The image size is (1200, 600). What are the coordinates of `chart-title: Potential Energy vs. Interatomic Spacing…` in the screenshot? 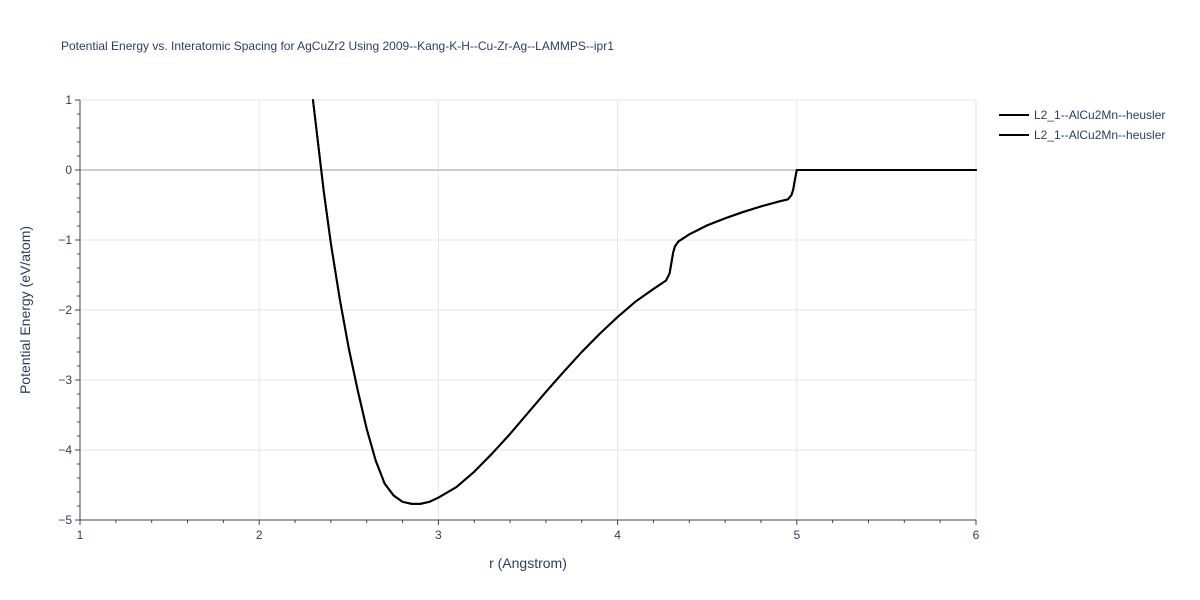 It's located at (337, 46).